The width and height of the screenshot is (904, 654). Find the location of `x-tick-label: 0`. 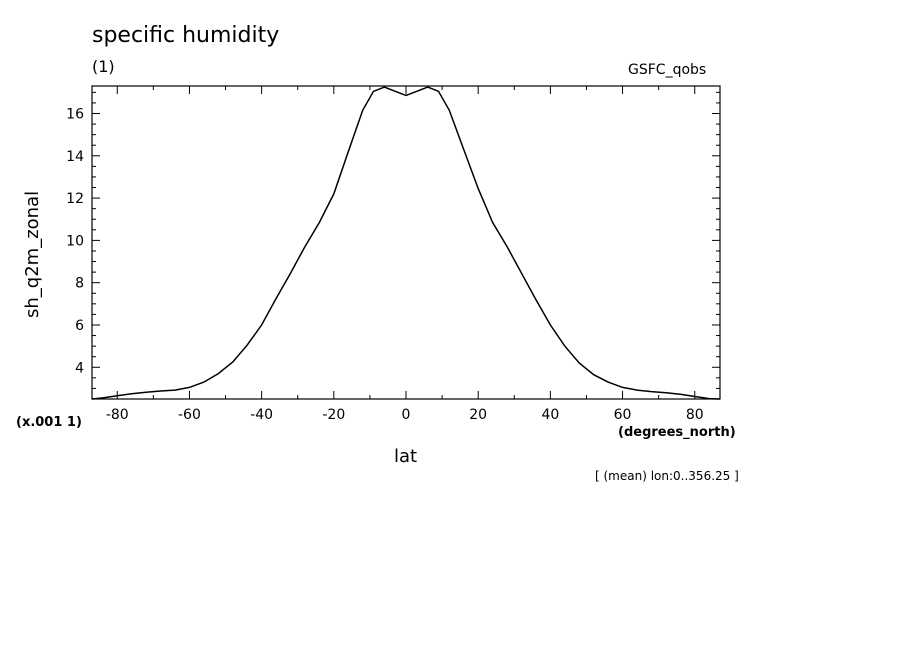

x-tick-label: 0 is located at coordinates (406, 415).